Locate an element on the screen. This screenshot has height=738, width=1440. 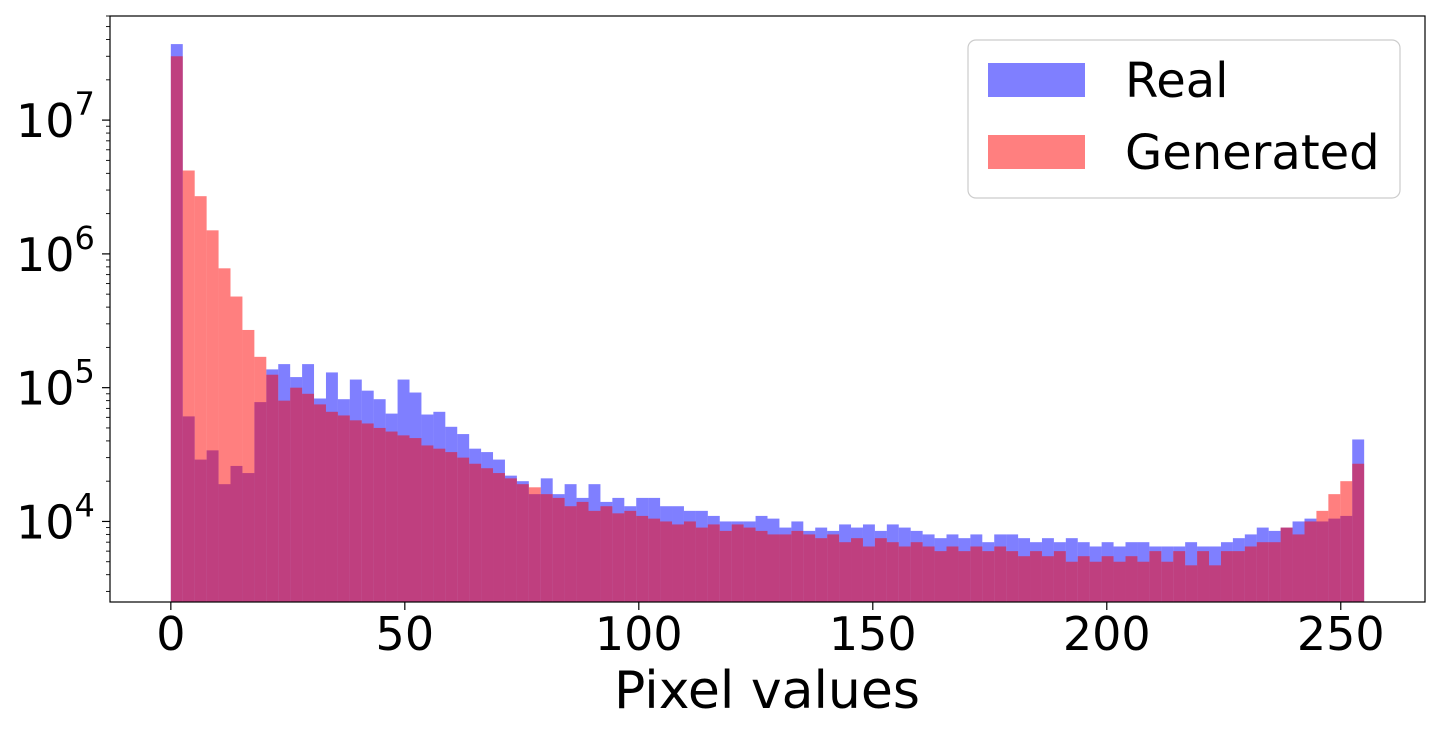
x-tick-label-0: 0 is located at coordinates (170, 634).